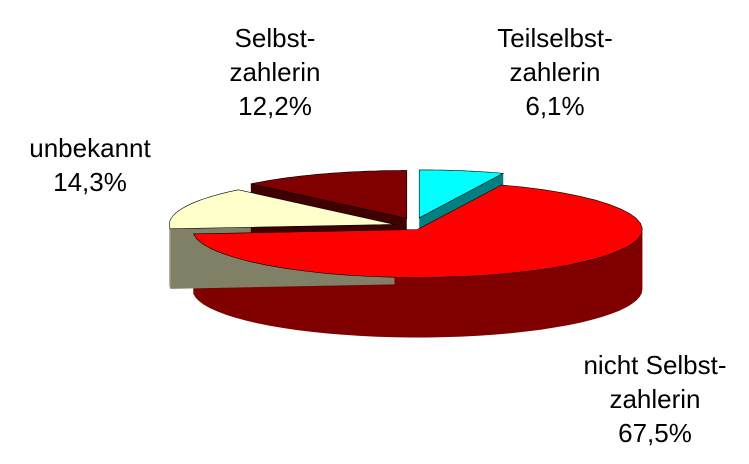 The image size is (749, 464). What do you see at coordinates (275, 106) in the screenshot?
I see `value-label: 12,2%` at bounding box center [275, 106].